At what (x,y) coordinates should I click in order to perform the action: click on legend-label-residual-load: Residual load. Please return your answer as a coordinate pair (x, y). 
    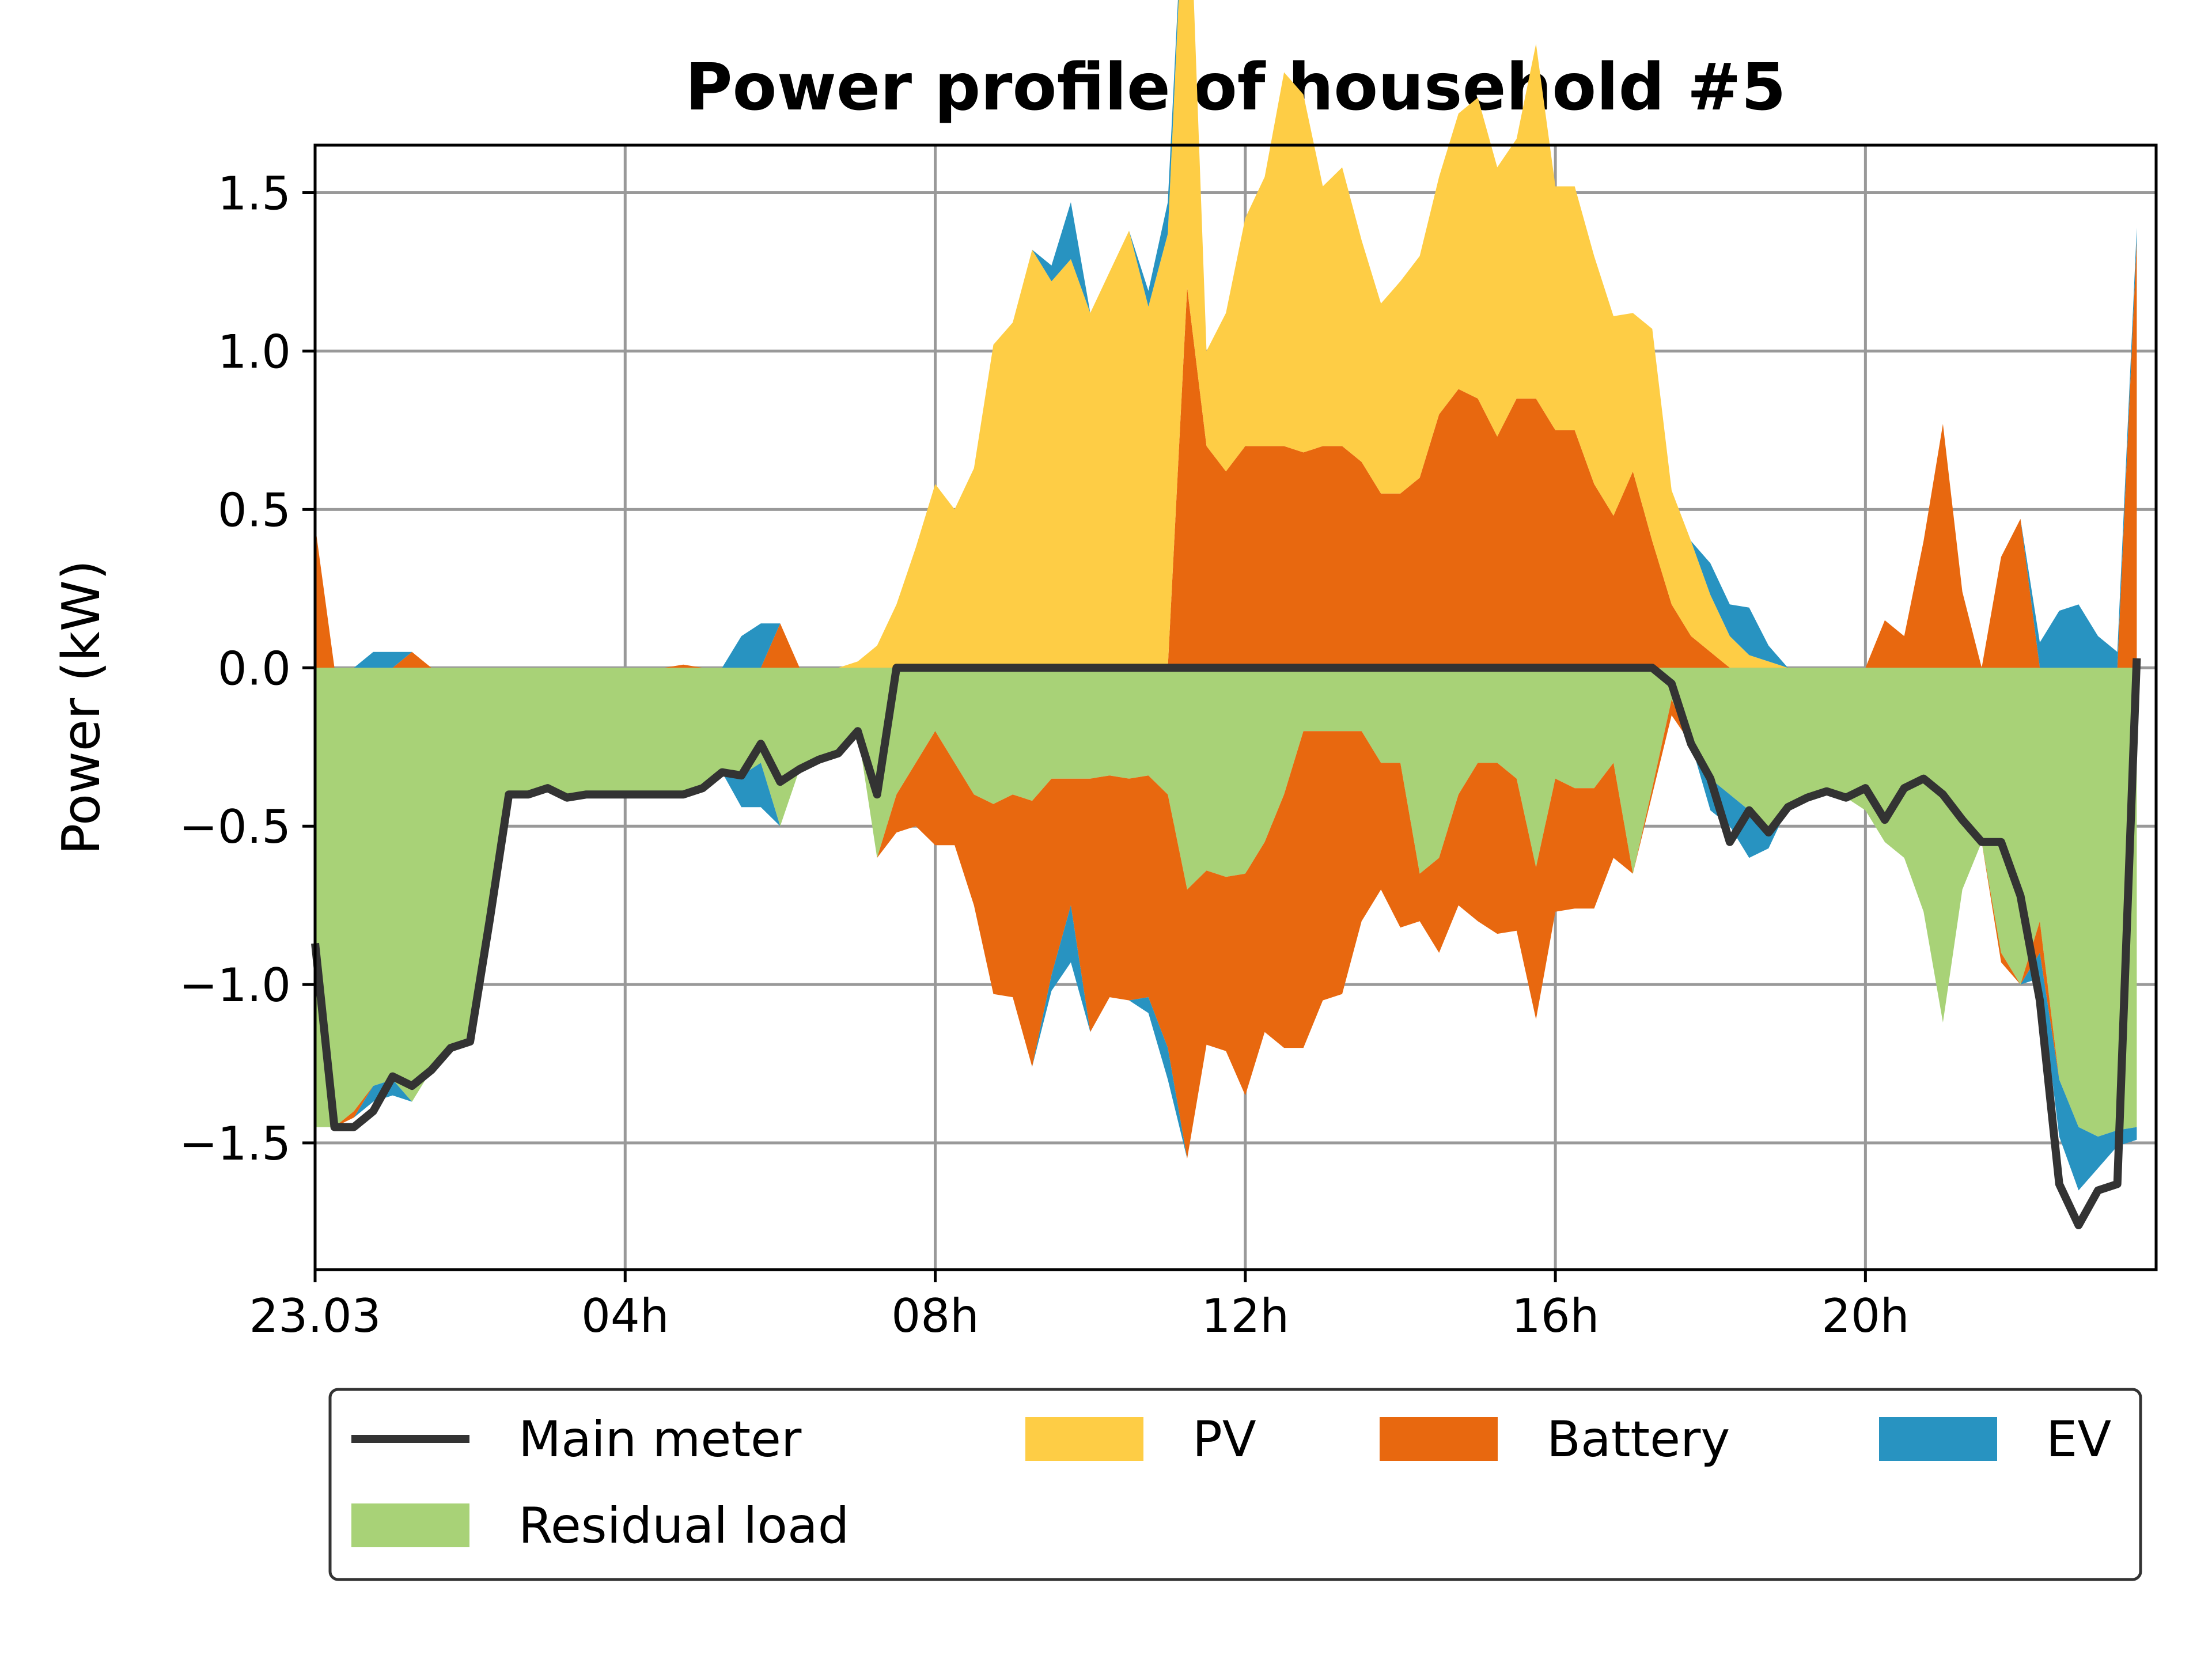
    Looking at the image, I should click on (683, 1526).